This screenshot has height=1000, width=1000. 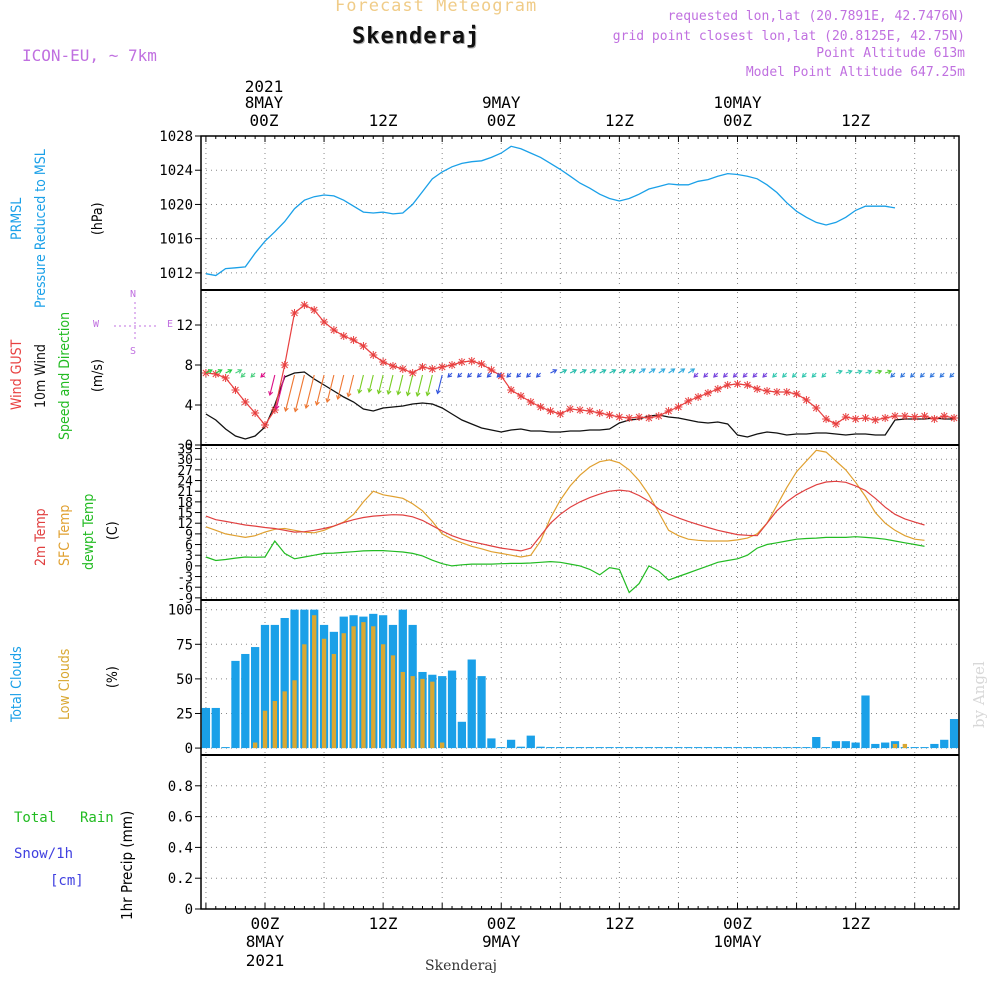 I want to click on y-tick-label: -9, so click(x=185, y=599).